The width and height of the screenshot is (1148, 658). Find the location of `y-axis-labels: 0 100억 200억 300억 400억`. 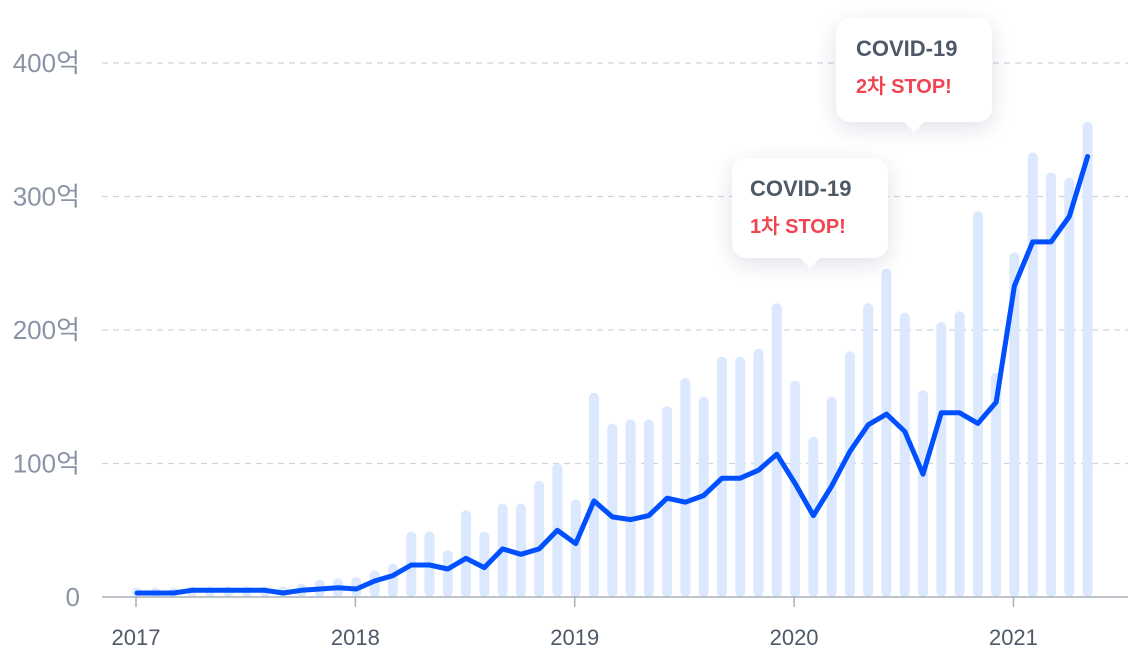

y-axis-labels: 0 100억 200억 300억 400억 is located at coordinates (46, 330).